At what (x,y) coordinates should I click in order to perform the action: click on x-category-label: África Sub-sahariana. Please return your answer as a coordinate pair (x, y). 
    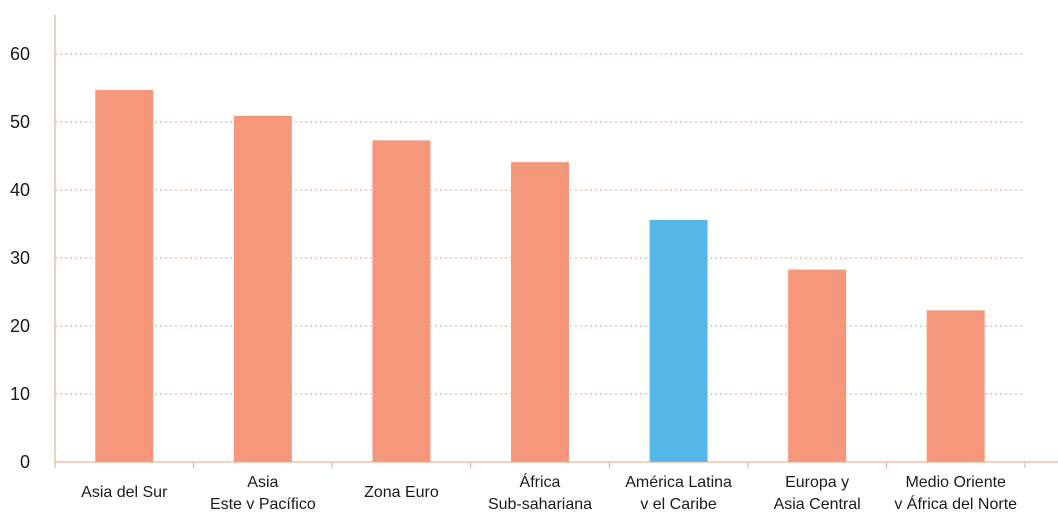
    Looking at the image, I should click on (540, 492).